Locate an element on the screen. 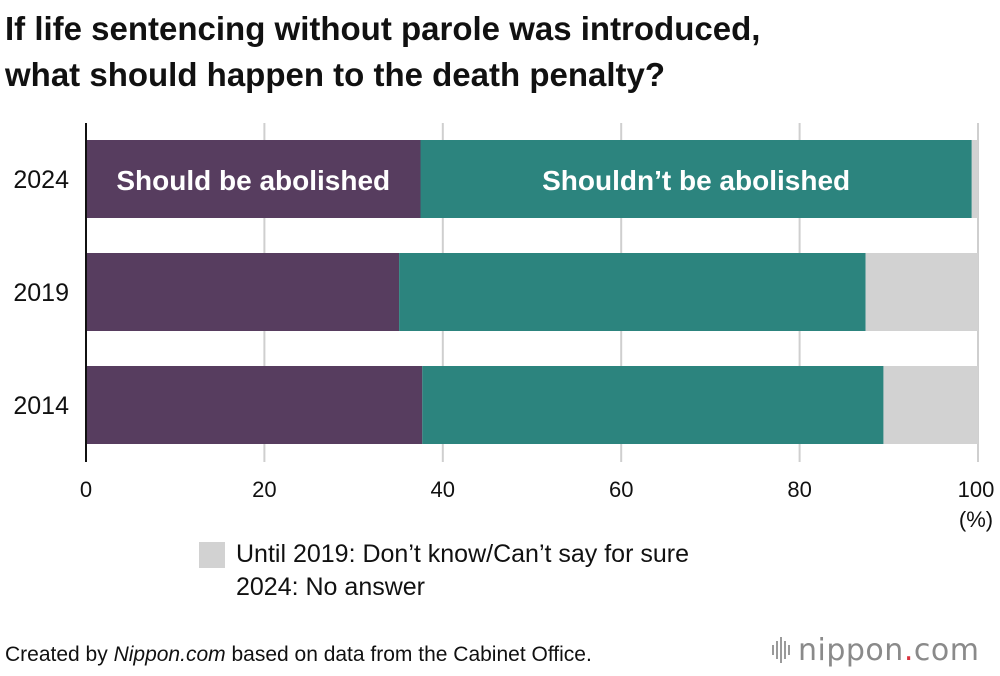 This screenshot has height=676, width=1000. chart-title-line-2: what should happen to the death penalty? is located at coordinates (335, 74).